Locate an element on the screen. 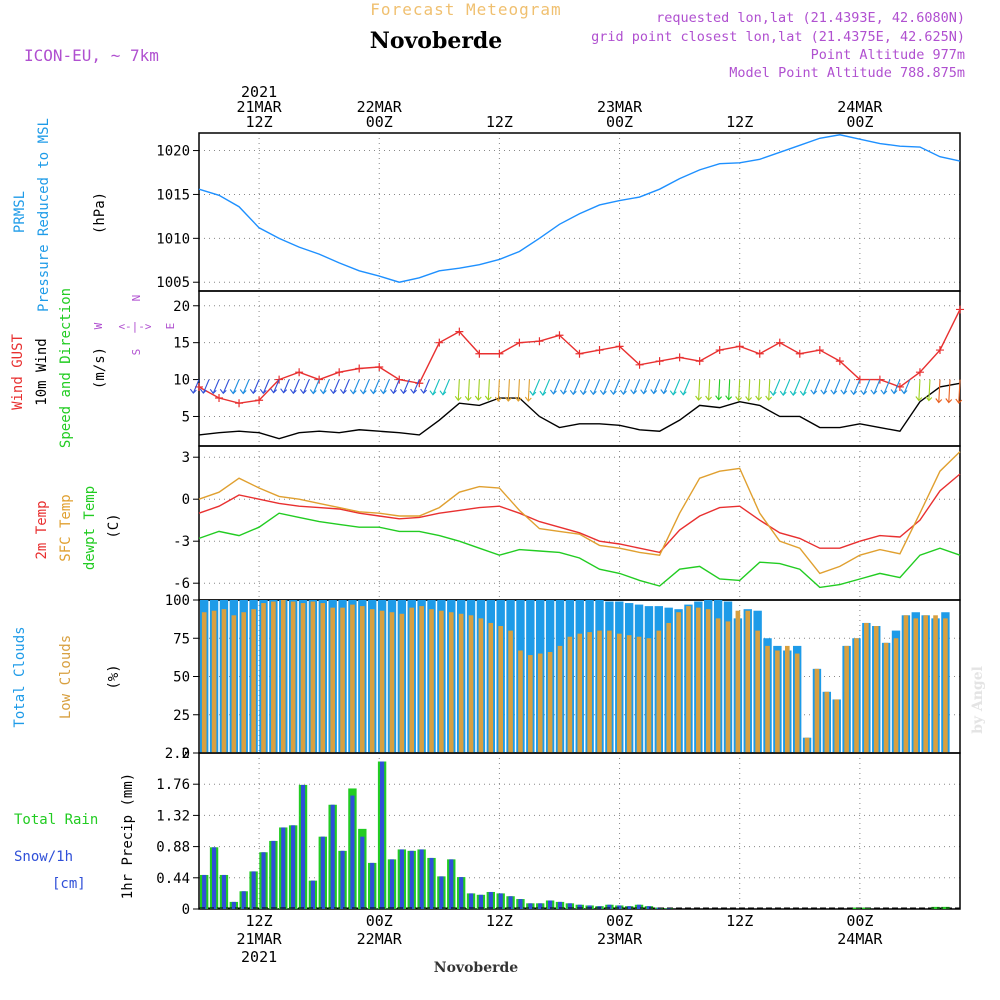  compass-s: S is located at coordinates (136, 352).